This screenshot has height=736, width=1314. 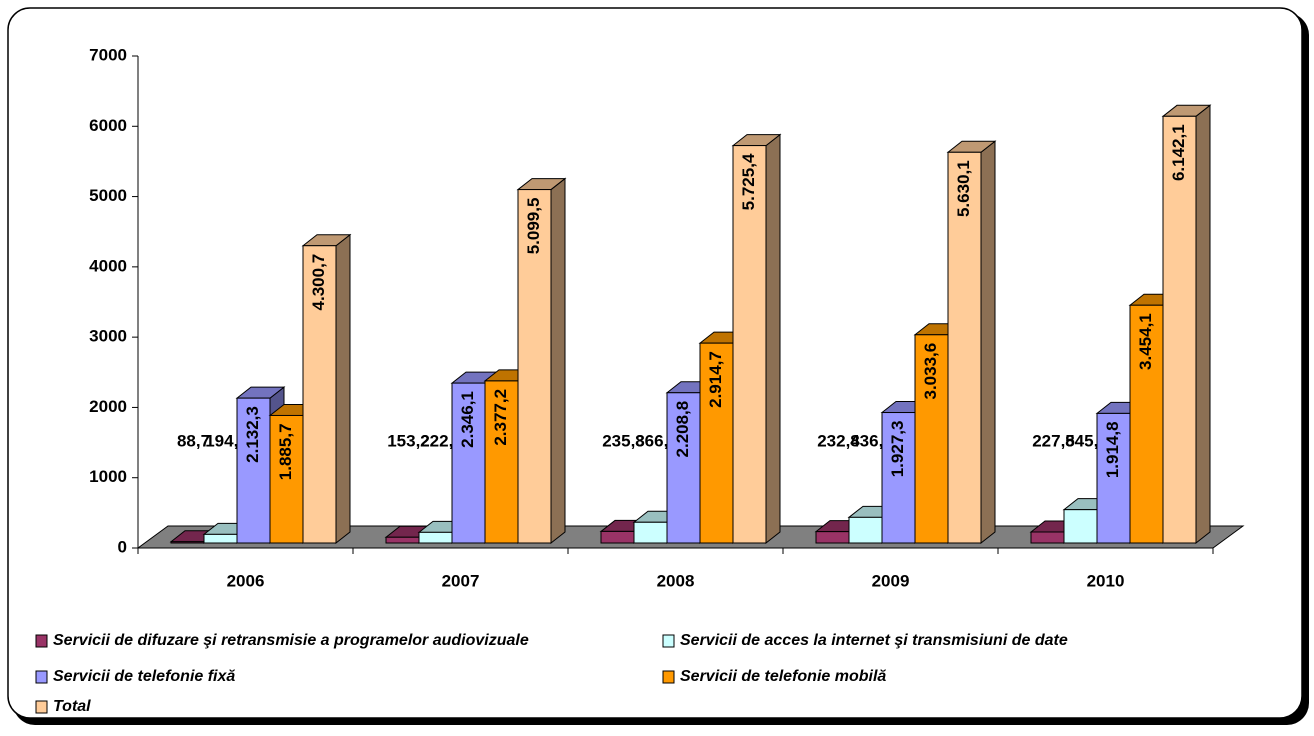 What do you see at coordinates (108, 125) in the screenshot?
I see `y-tick-label: 6000` at bounding box center [108, 125].